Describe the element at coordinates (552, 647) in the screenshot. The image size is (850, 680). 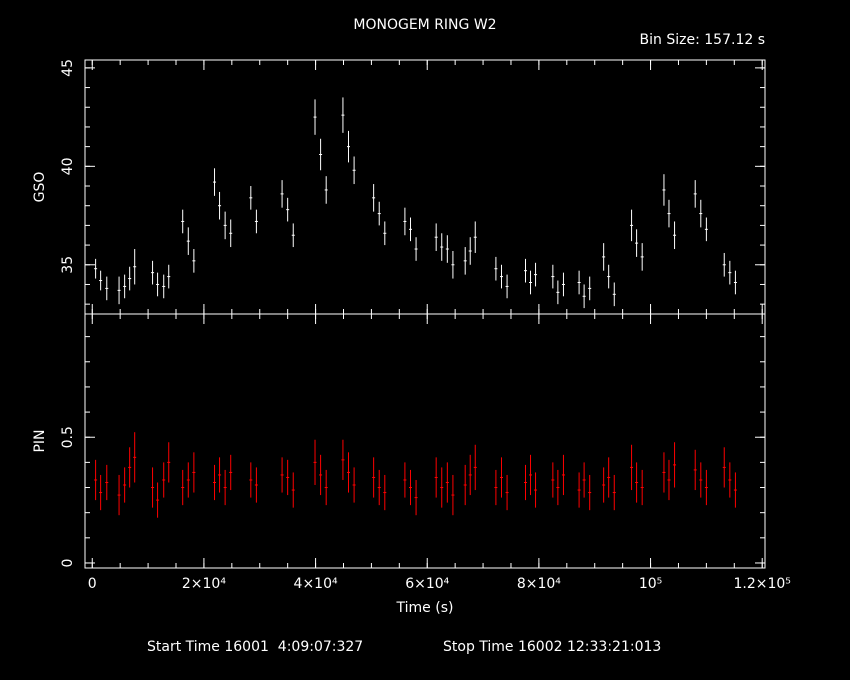
I see `stop-time-label: Stop Time 16002 12:33:21:013` at that location.